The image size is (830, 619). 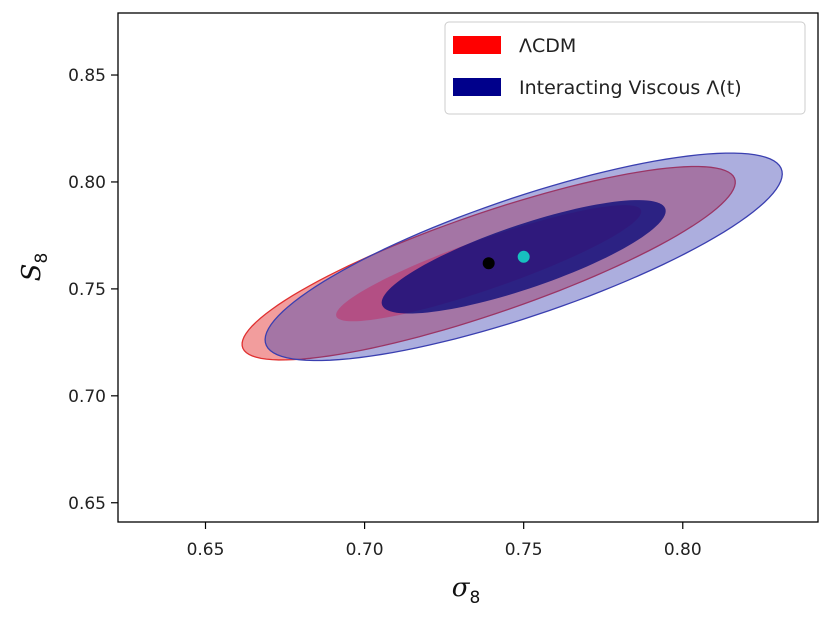 I want to click on x-tick-label: 0.80, so click(x=683, y=550).